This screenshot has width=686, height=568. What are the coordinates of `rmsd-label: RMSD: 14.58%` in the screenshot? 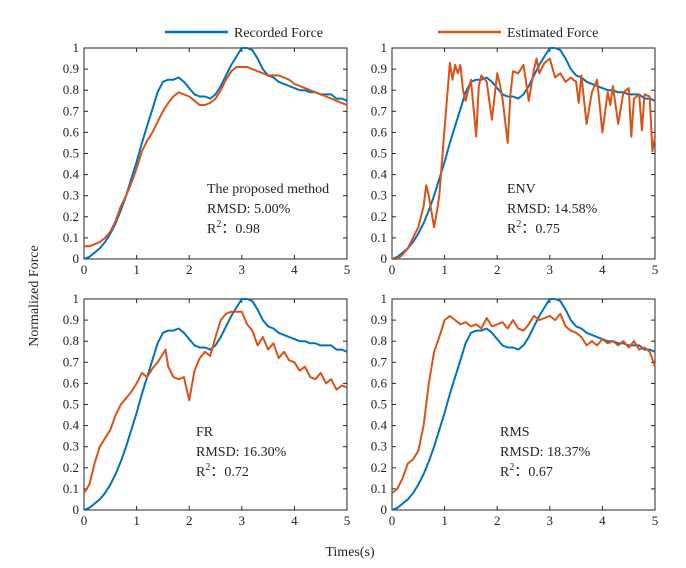 It's located at (552, 209).